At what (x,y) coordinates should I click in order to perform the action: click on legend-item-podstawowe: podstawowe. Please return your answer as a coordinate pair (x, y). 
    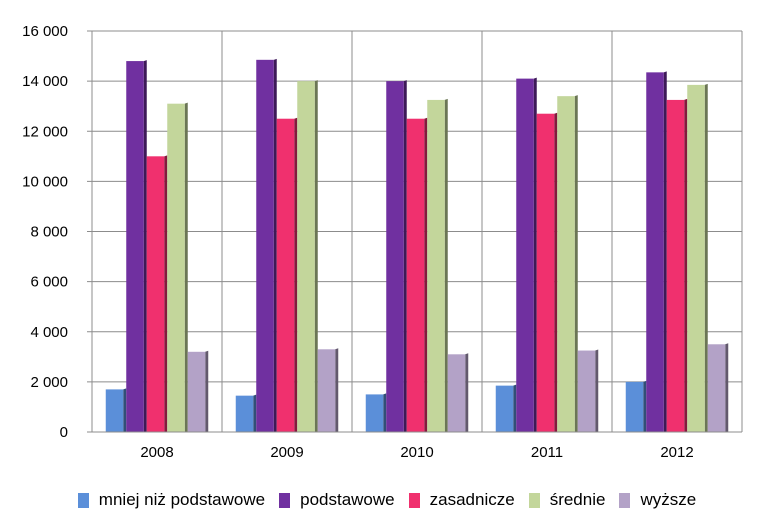
    Looking at the image, I should click on (337, 500).